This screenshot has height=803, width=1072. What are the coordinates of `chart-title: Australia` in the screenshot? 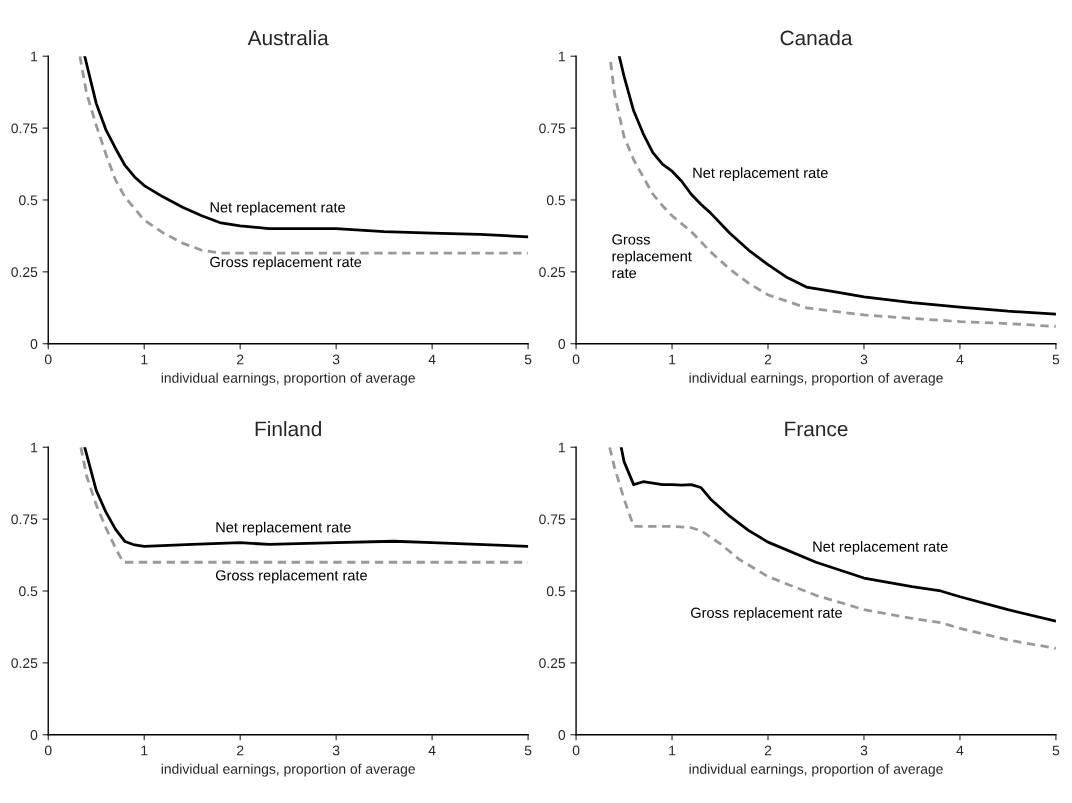 It's located at (288, 38).